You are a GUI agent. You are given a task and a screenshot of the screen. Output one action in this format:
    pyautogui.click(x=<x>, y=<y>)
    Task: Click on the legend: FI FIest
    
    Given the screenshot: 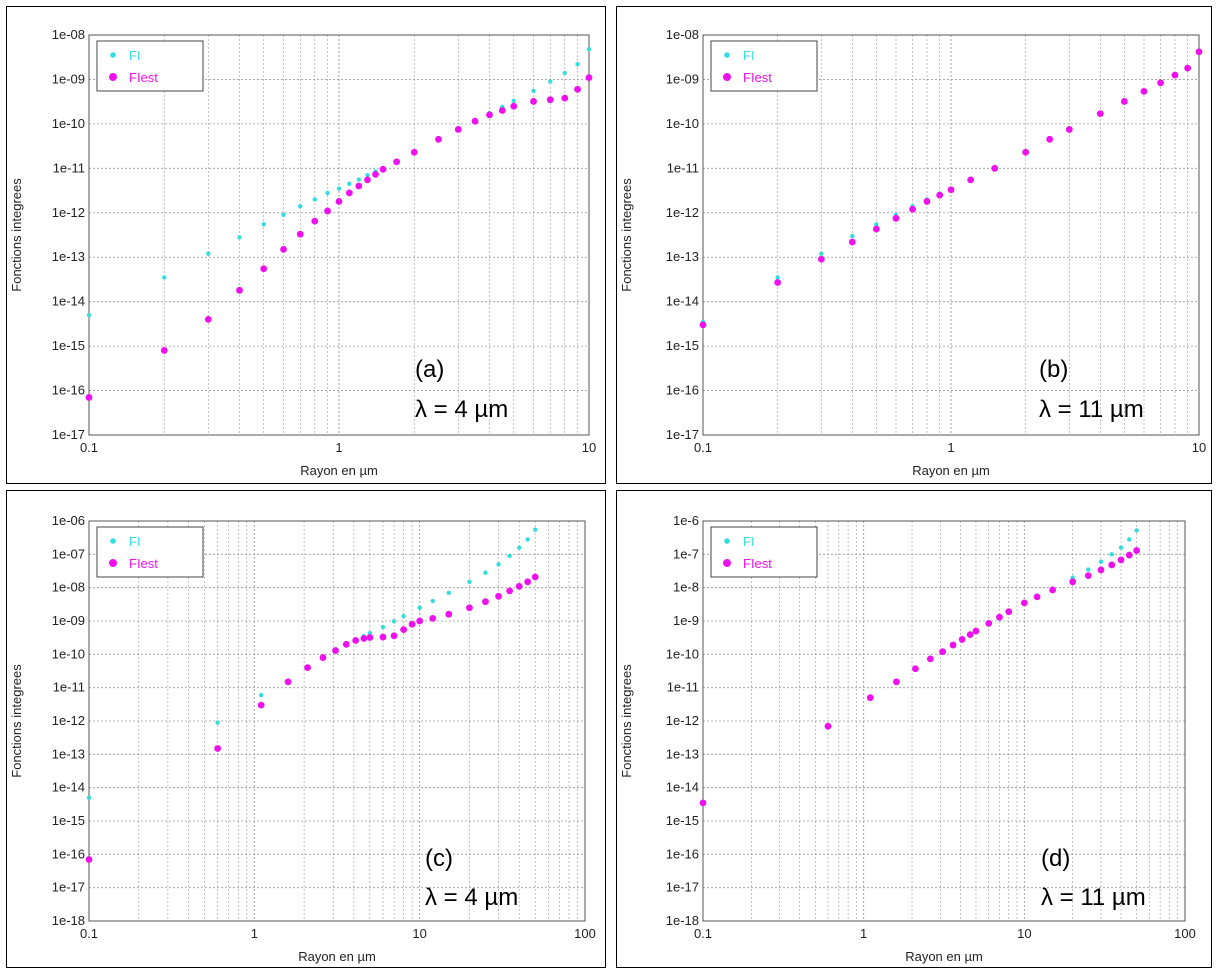 What is the action you would take?
    pyautogui.click(x=150, y=552)
    